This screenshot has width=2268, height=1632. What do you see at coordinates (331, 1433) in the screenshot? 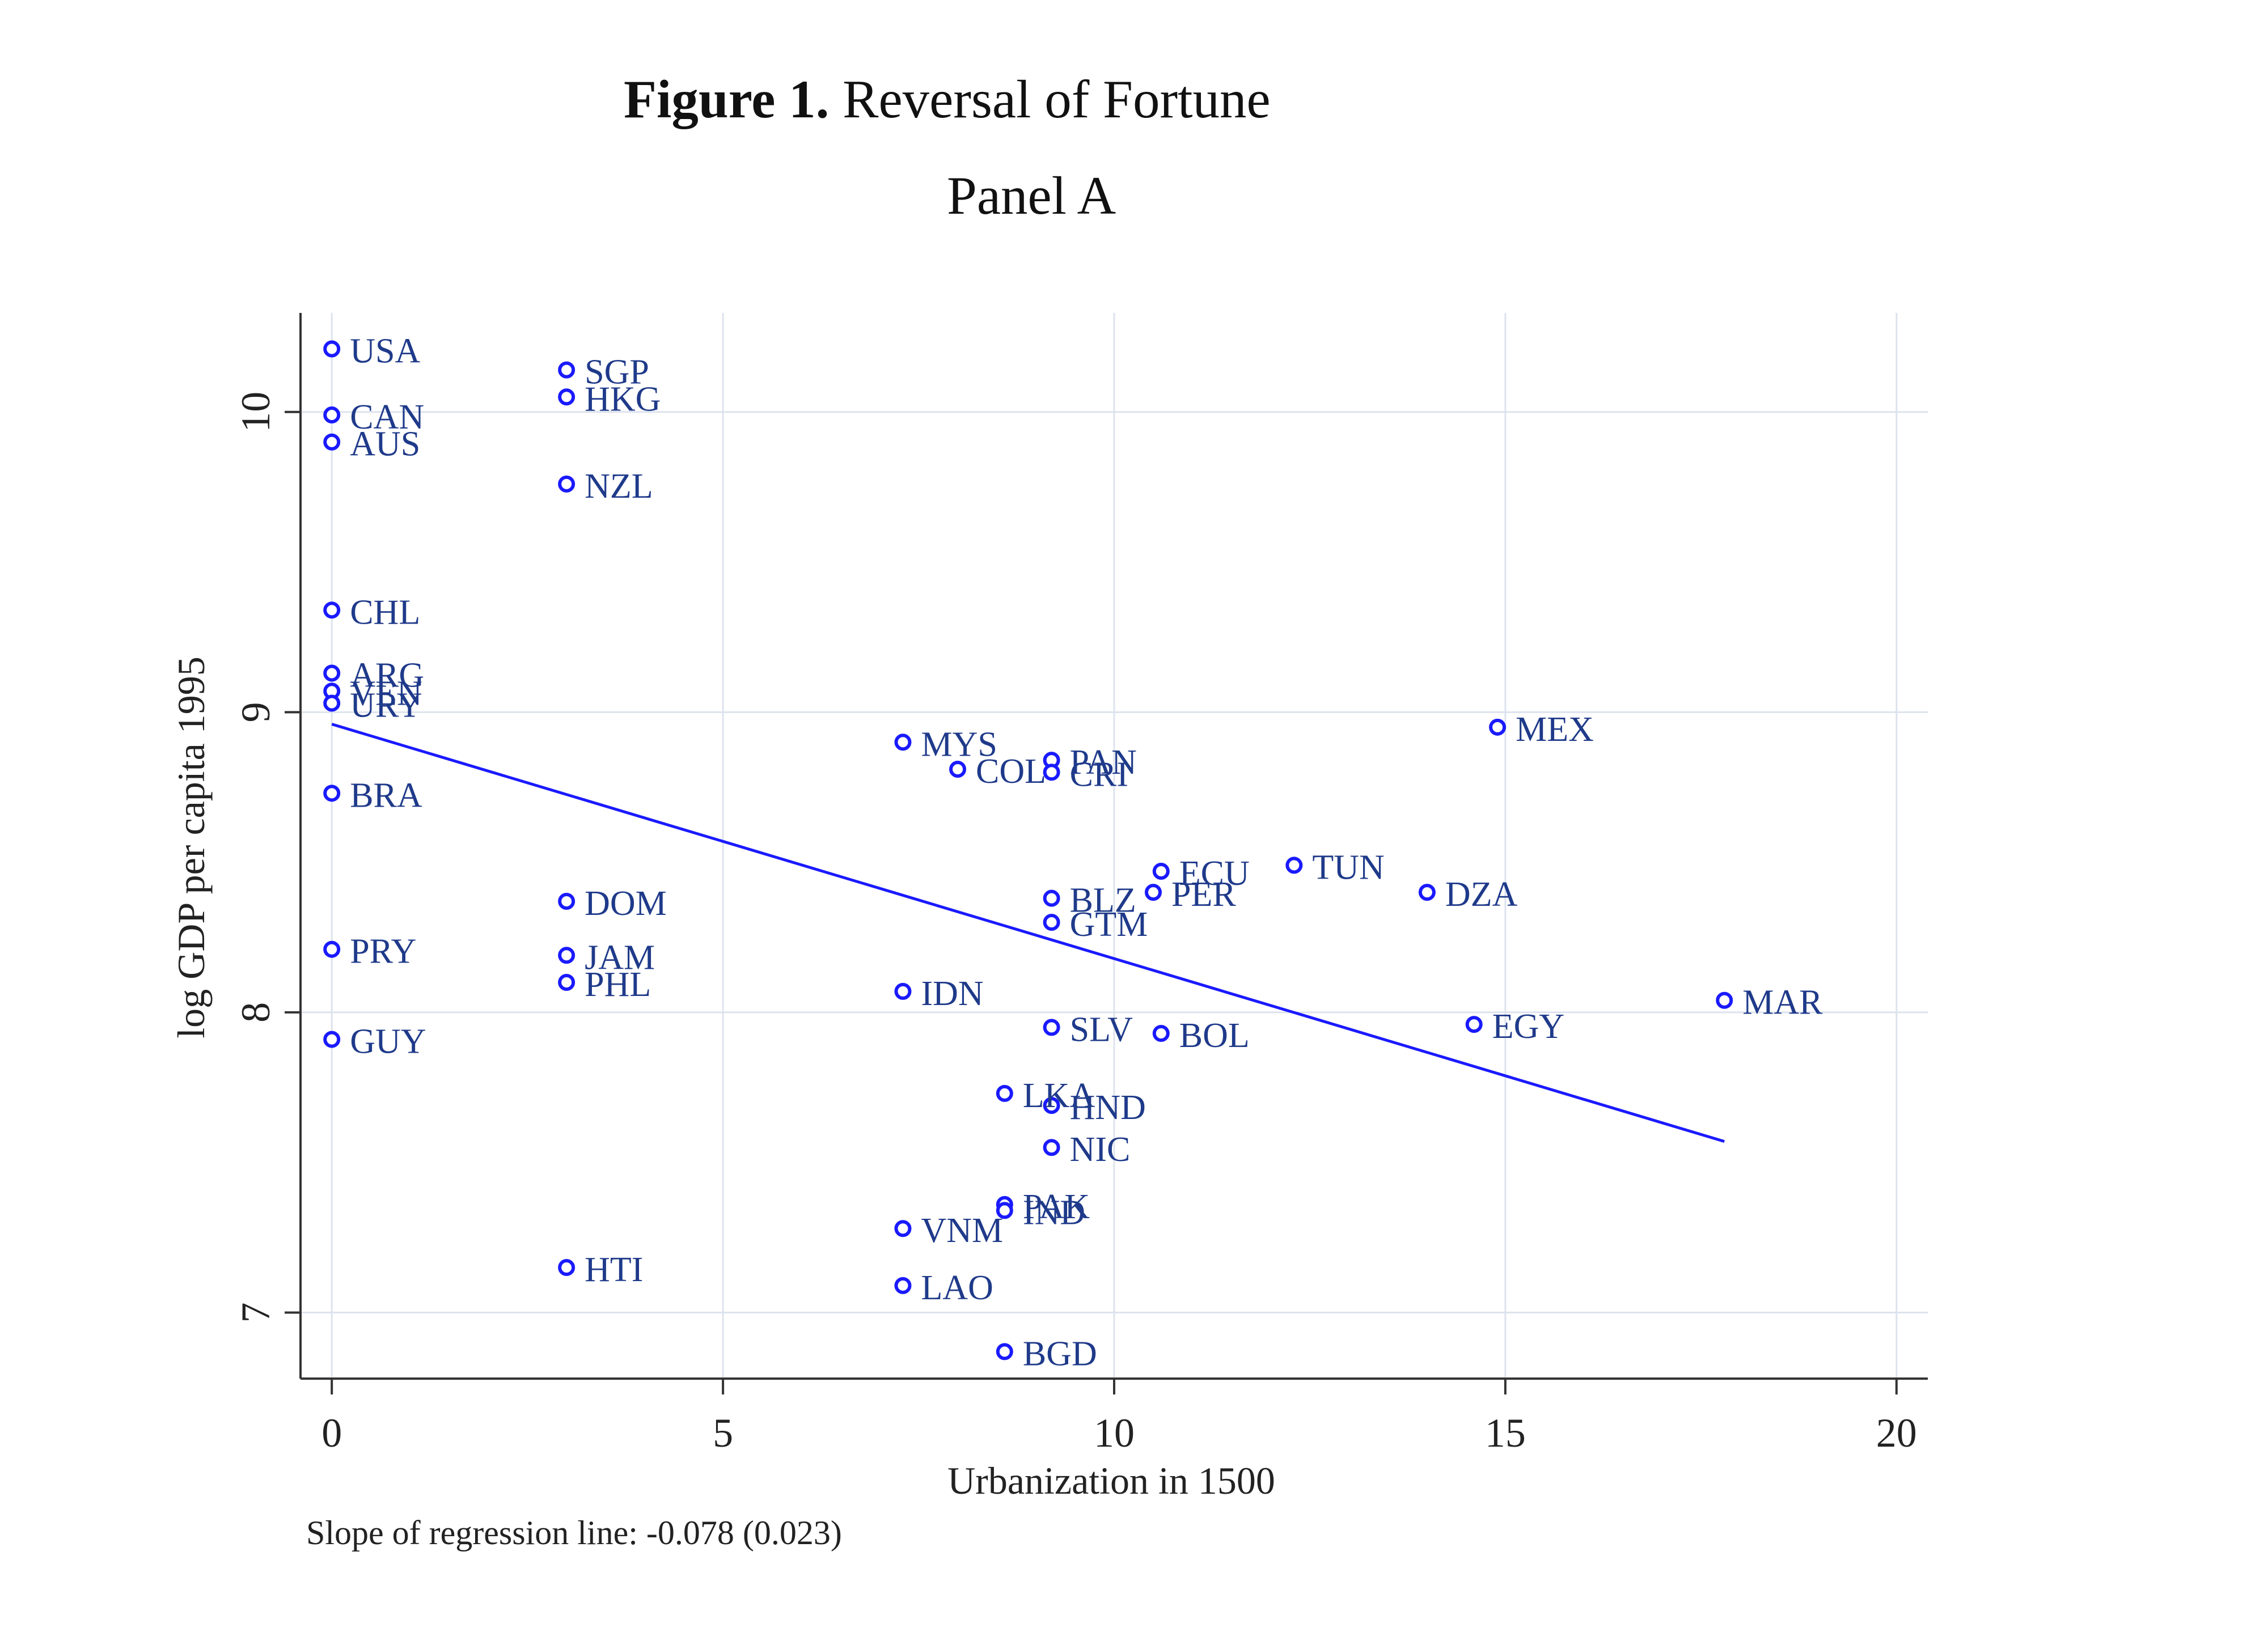
I see `x-tick-label: 0` at bounding box center [331, 1433].